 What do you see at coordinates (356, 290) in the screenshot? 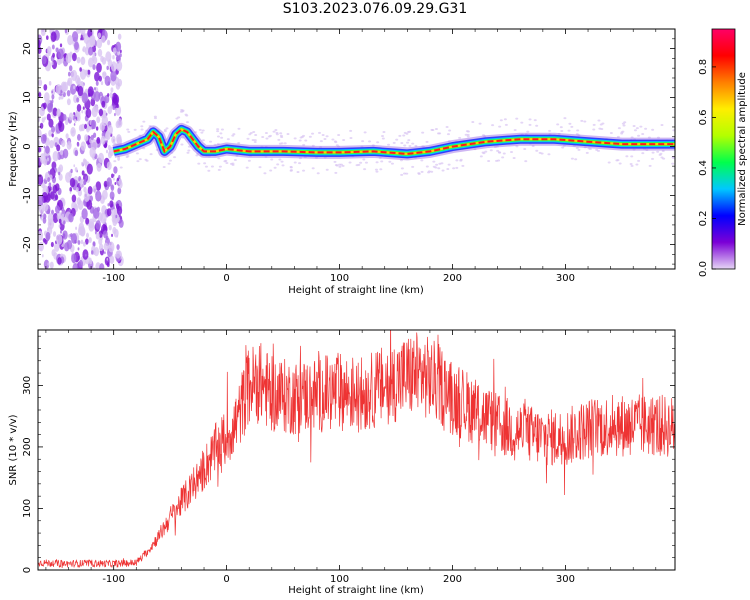
I see `spectrogram-x-axis-title: Height of straight line (km)` at bounding box center [356, 290].